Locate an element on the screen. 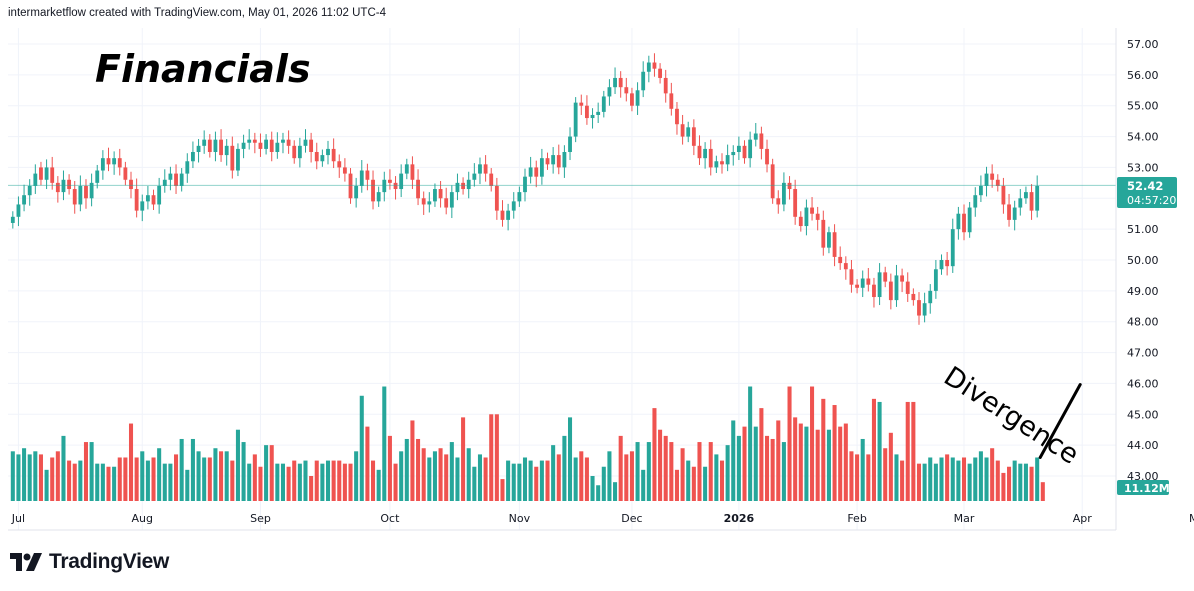 This screenshot has width=1194, height=591. time-tick-label: Sep is located at coordinates (260, 518).